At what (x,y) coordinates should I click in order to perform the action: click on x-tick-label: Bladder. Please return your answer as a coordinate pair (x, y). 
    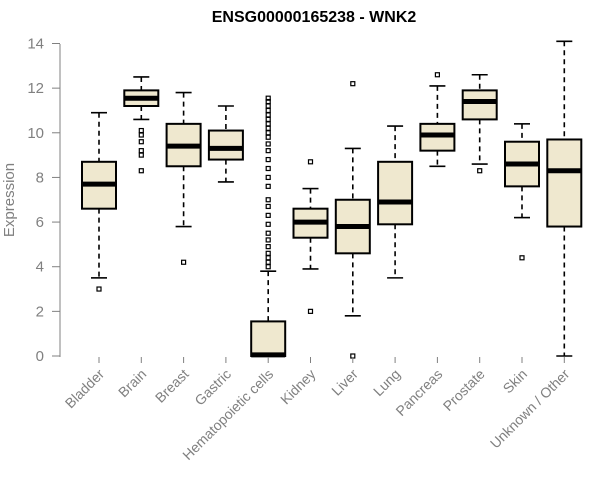
    Looking at the image, I should click on (85, 389).